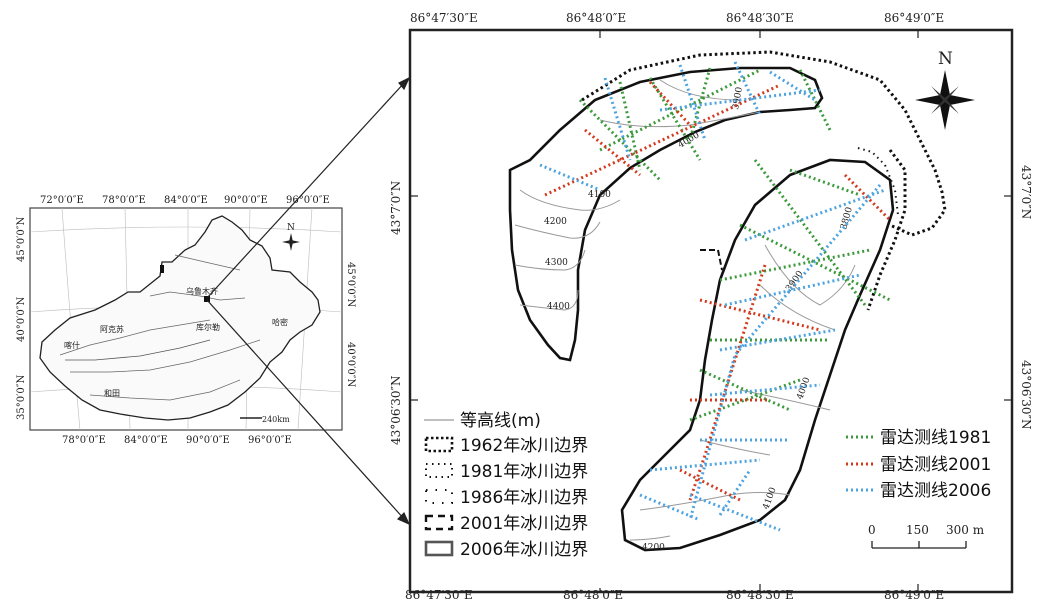 This screenshot has width=1044, height=600. Describe the element at coordinates (246, 200) in the screenshot. I see `inset-top-lon-3: 90°0′0″E` at that location.